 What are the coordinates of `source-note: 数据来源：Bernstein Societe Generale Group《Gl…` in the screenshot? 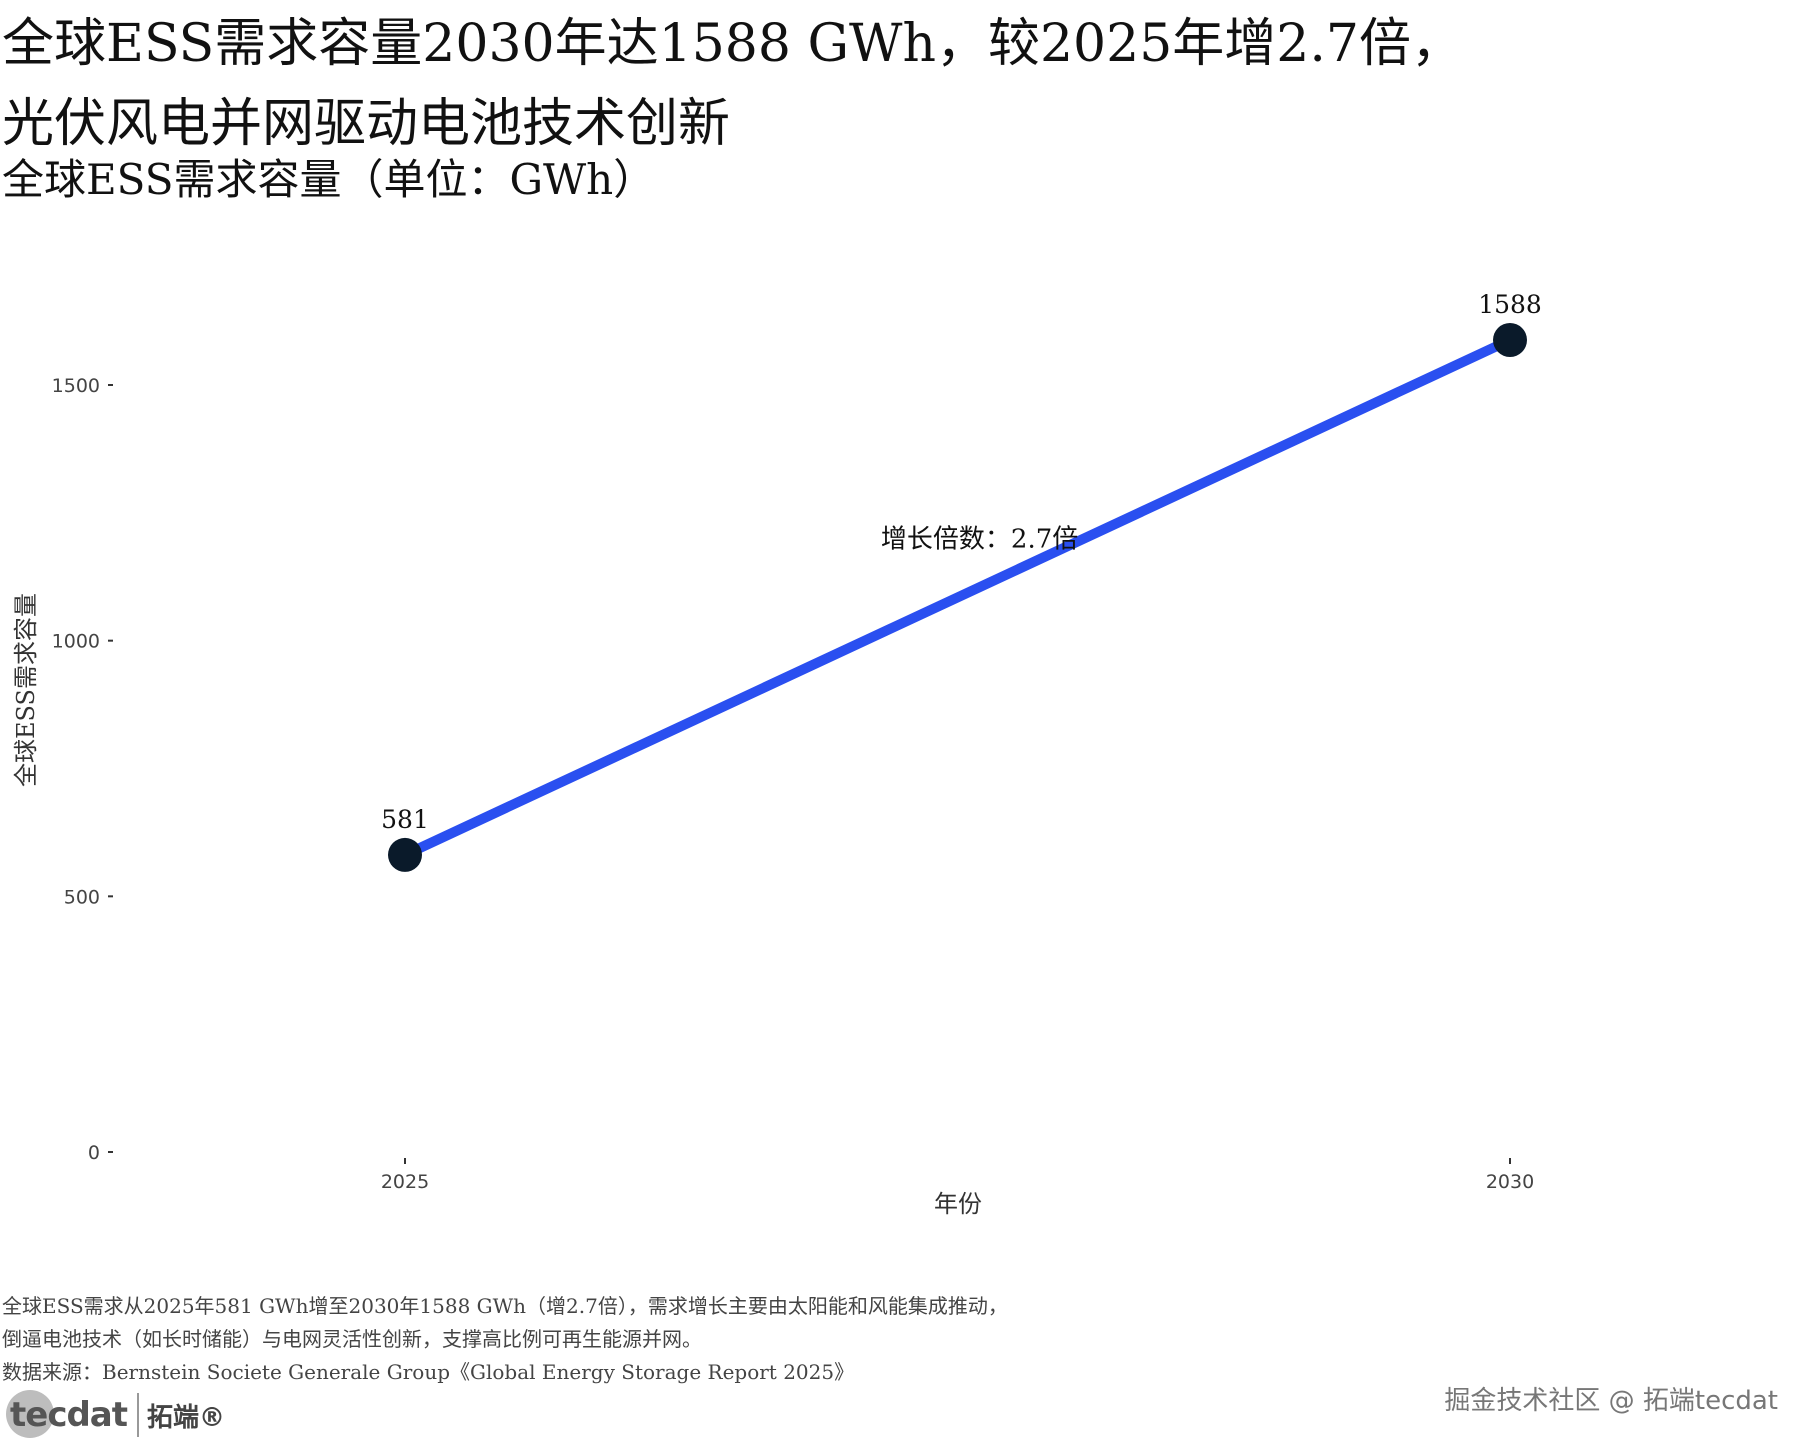 It's located at (428, 1372).